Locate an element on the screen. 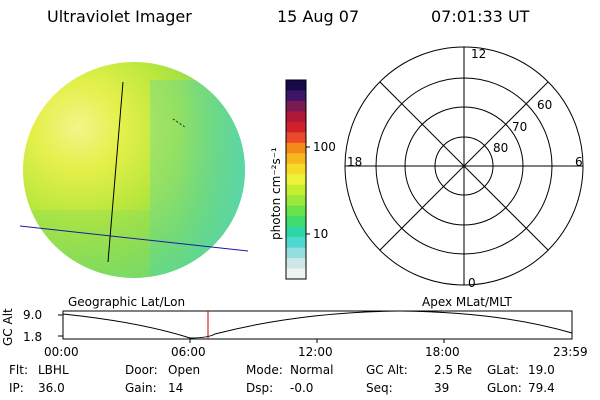 This screenshot has width=600, height=400. time-label: 07:01:33 UT is located at coordinates (480, 16).